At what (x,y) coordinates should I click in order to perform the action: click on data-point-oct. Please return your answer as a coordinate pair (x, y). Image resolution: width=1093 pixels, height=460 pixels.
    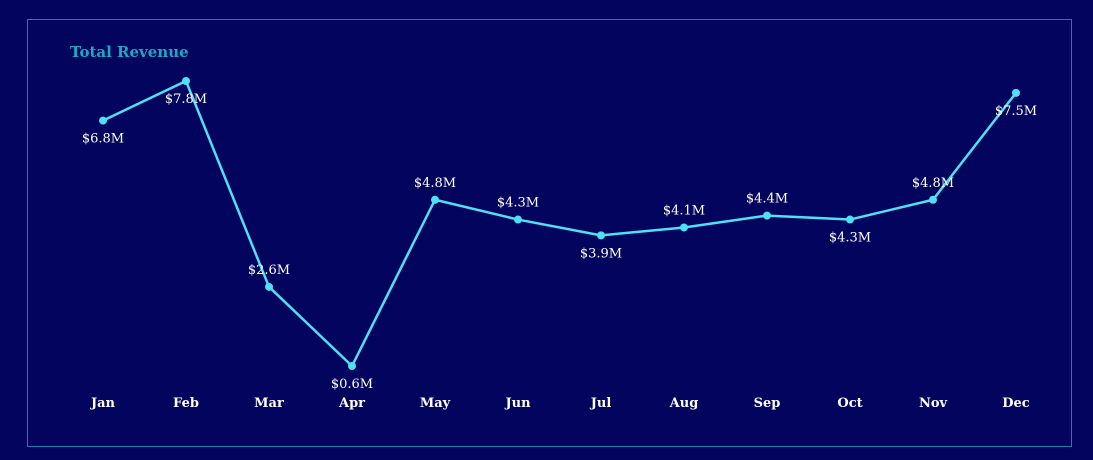
    Looking at the image, I should click on (850, 219).